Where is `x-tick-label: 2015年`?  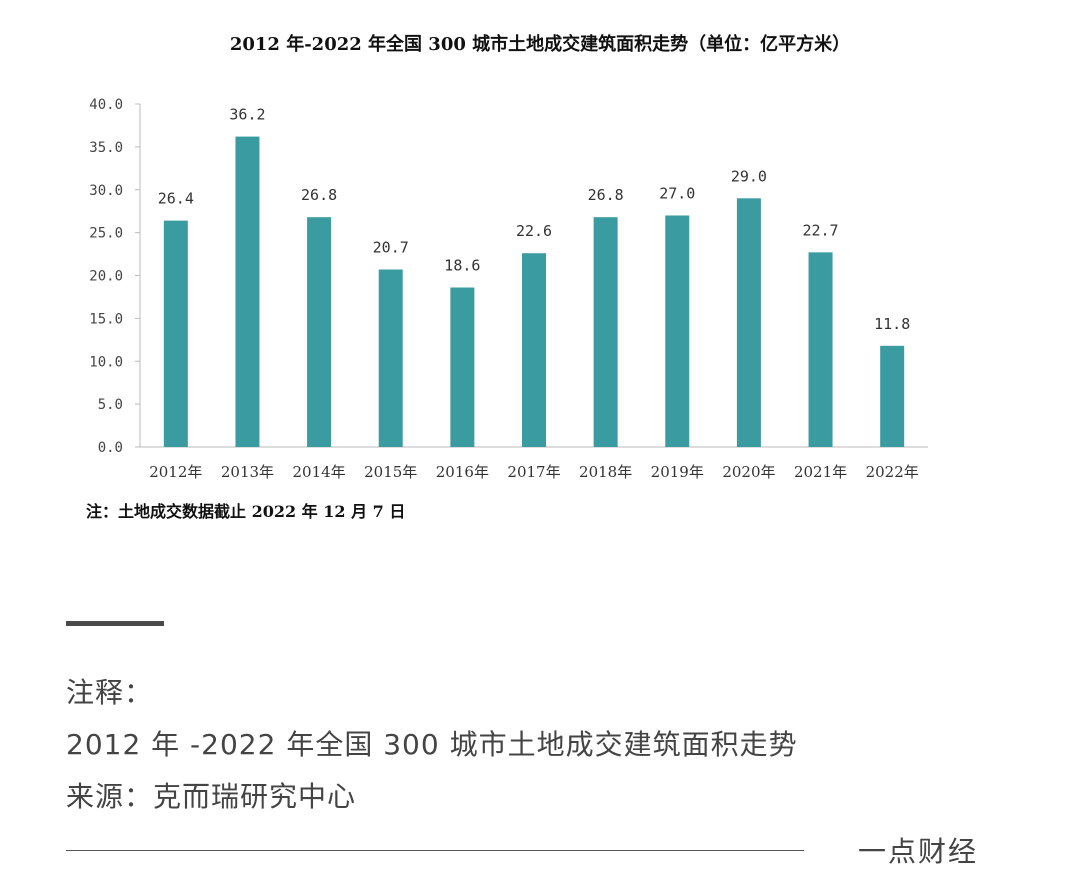
x-tick-label: 2015年 is located at coordinates (390, 472).